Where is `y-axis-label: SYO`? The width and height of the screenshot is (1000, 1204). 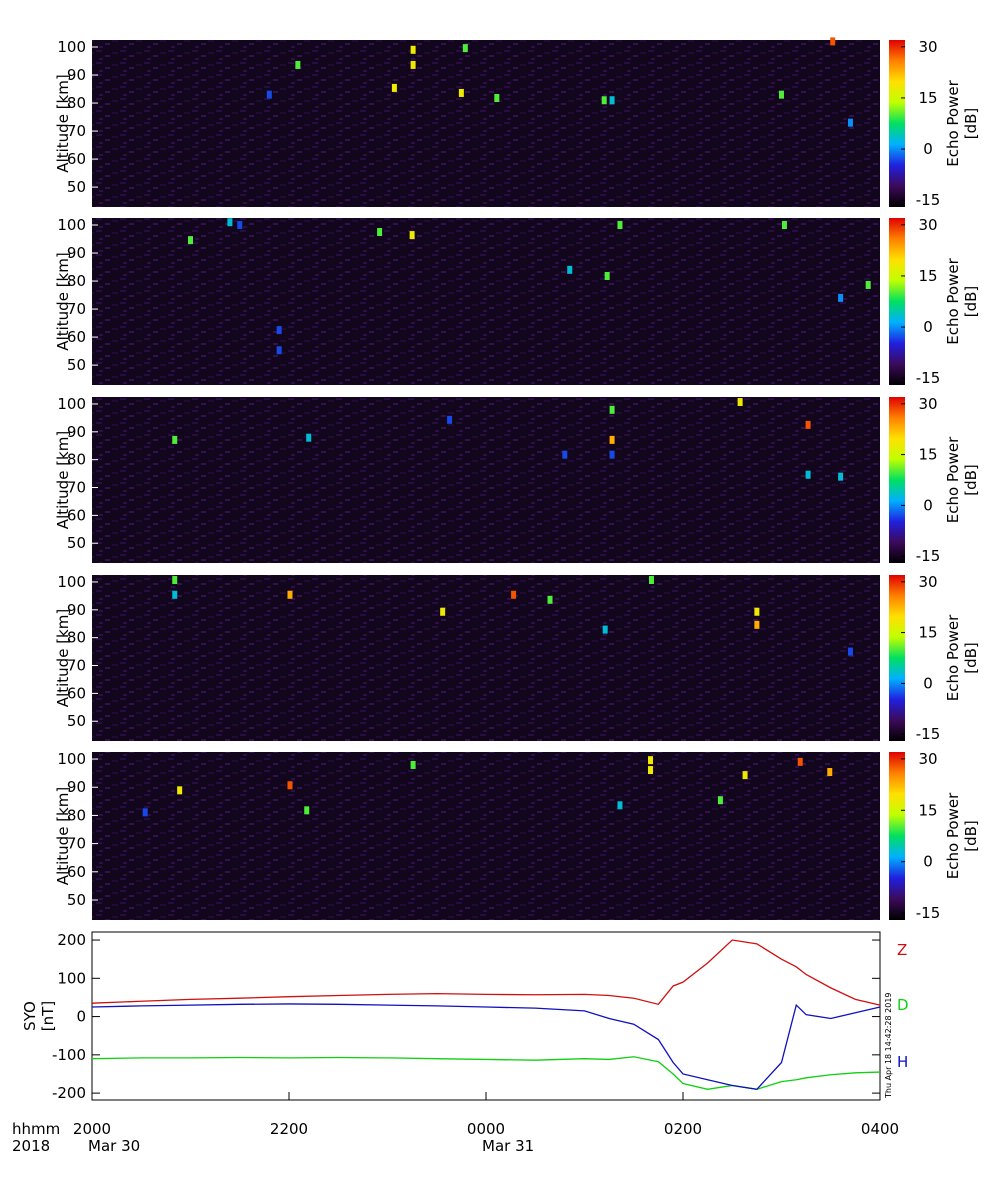
y-axis-label: SYO is located at coordinates (30, 1016).